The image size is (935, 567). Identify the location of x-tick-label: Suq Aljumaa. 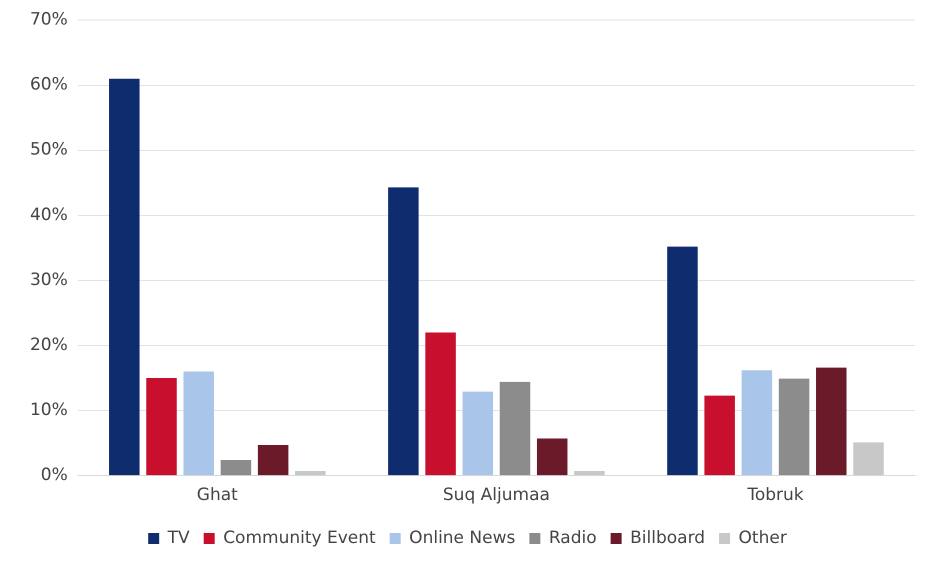
(496, 495).